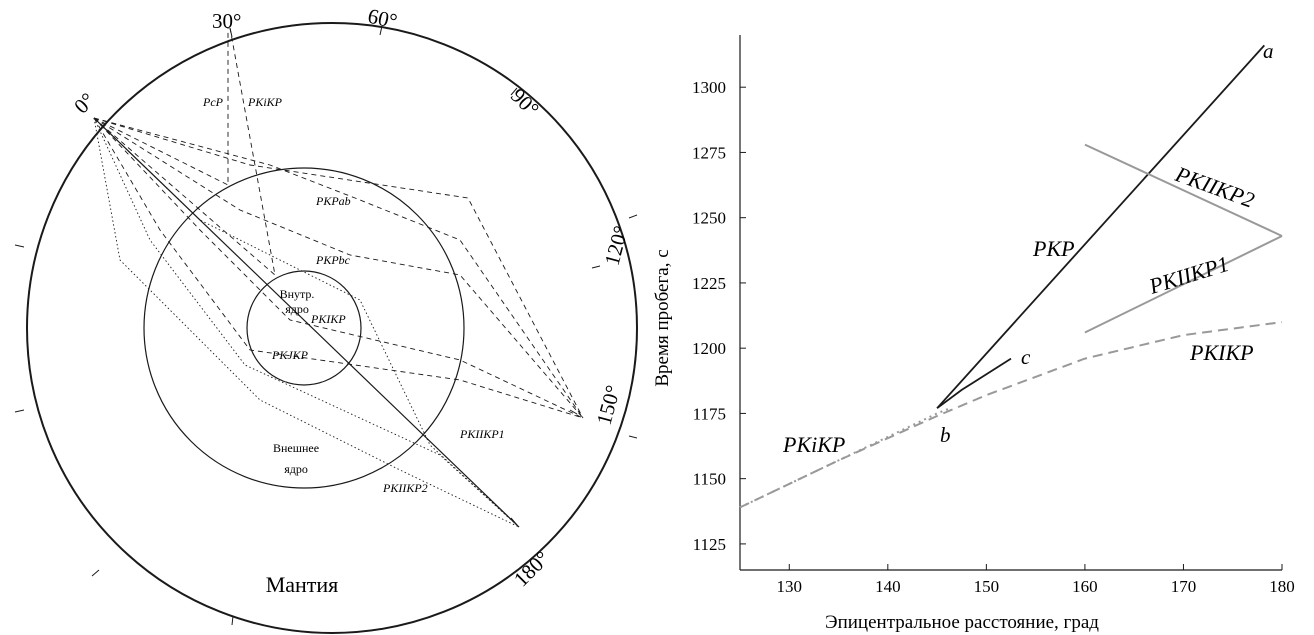 This screenshot has width=1314, height=635. Describe the element at coordinates (790, 586) in the screenshot. I see `x-tick-label: 130` at that location.